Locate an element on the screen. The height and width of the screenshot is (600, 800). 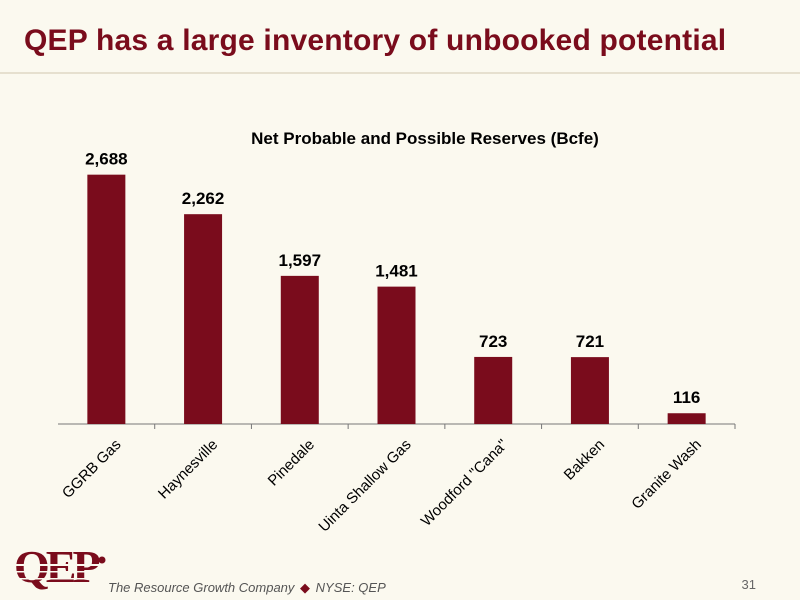
data-label: 721 is located at coordinates (590, 341).